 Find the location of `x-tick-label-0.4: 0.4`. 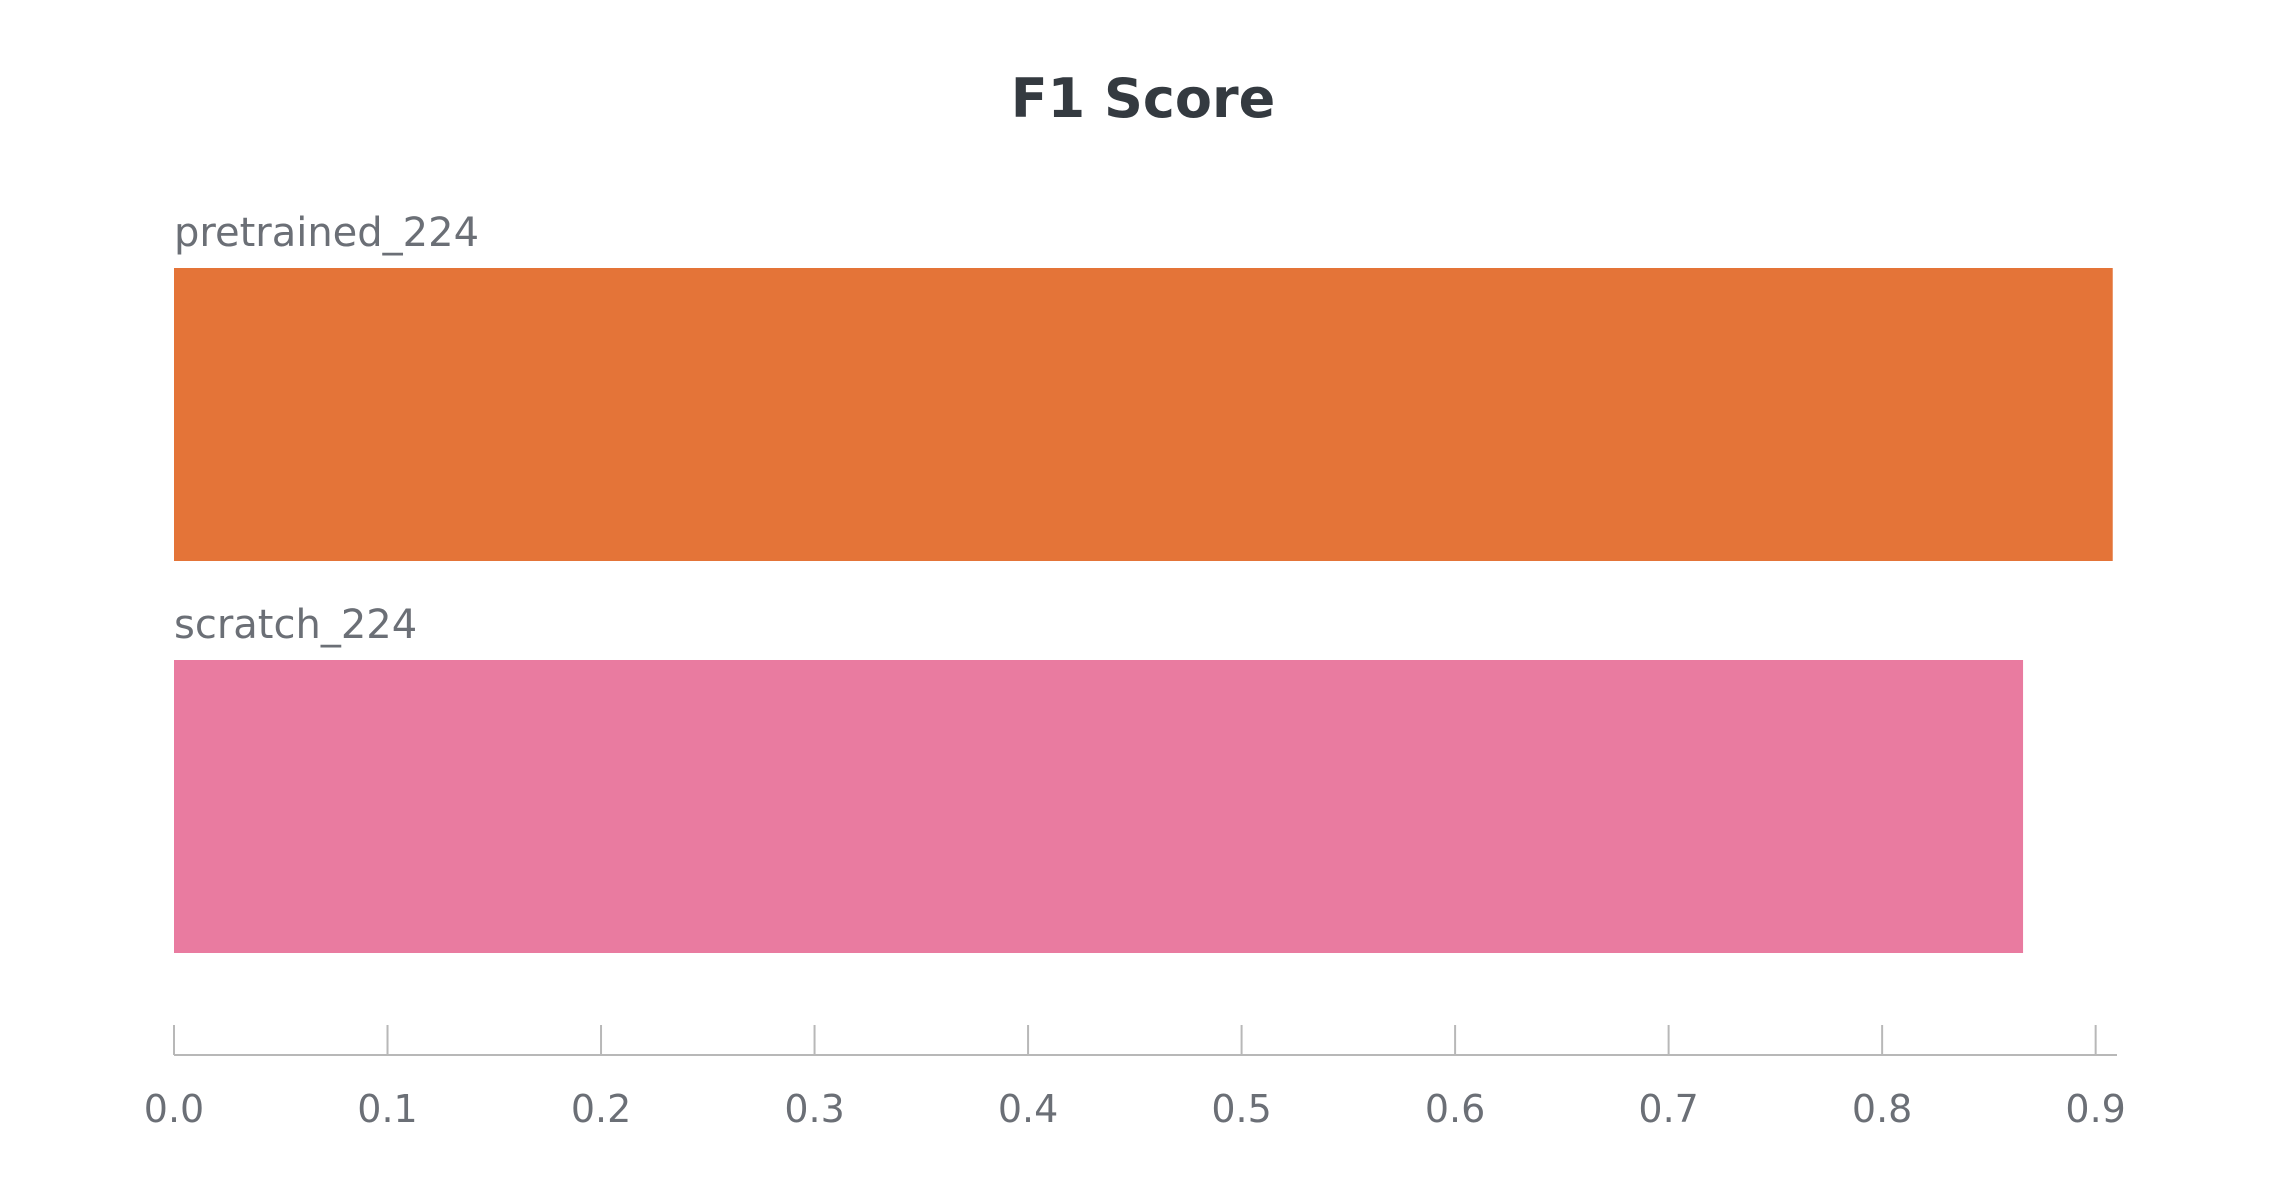

x-tick-label-0.4: 0.4 is located at coordinates (1028, 1109).